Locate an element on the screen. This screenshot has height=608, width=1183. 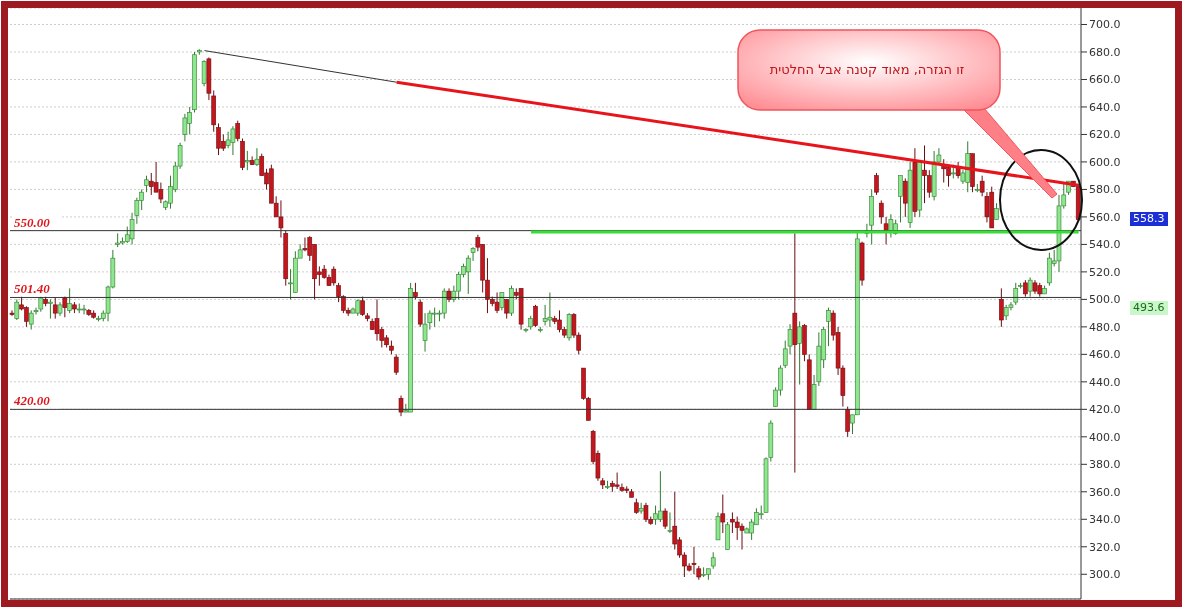
text: 493.6 is located at coordinates (1149, 308).